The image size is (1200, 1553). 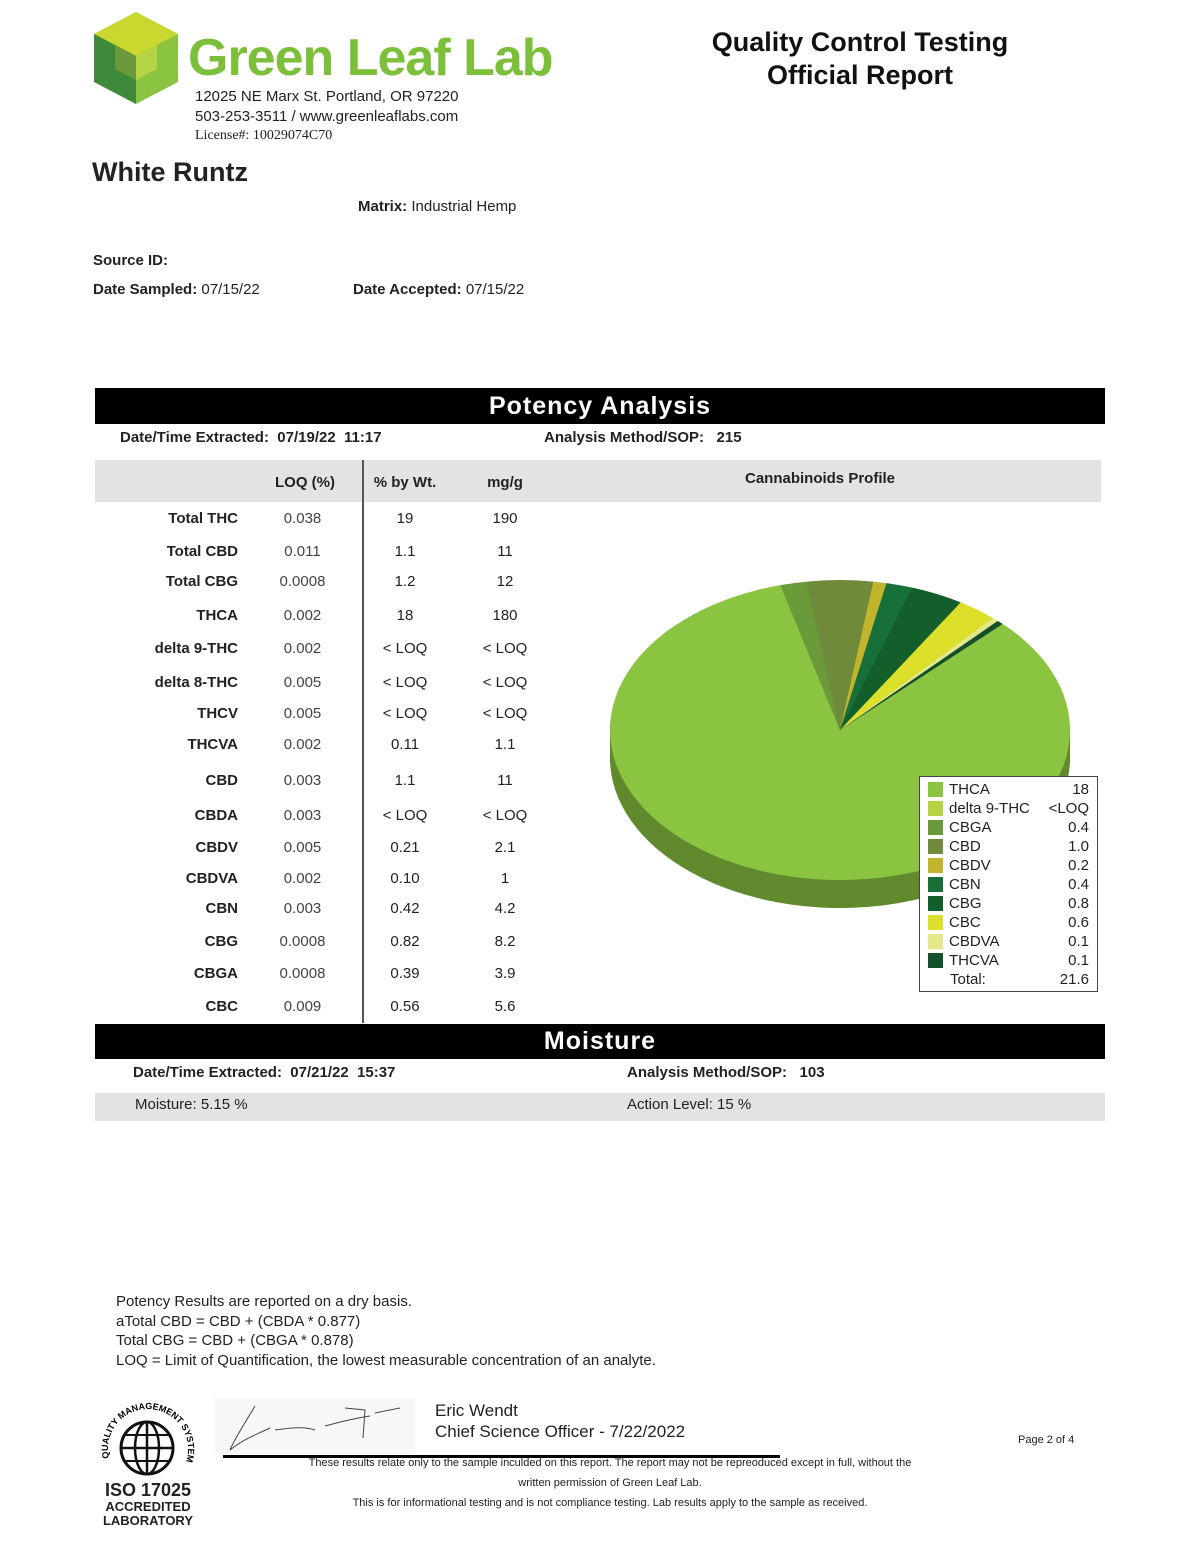 What do you see at coordinates (689, 1104) in the screenshot?
I see `action-level: Action Level: 15 %` at bounding box center [689, 1104].